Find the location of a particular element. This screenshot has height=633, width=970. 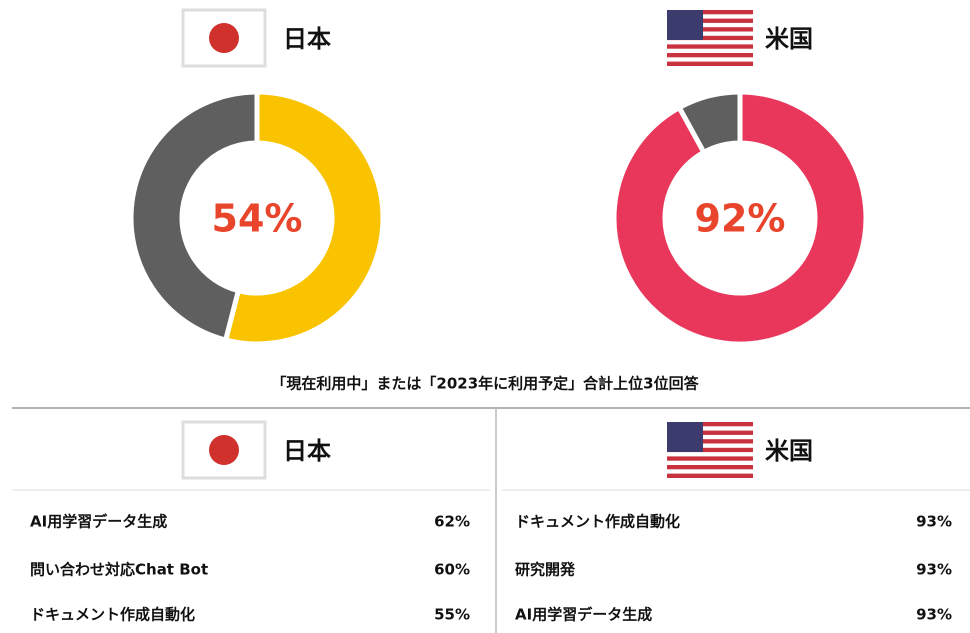

column-header: 日本 is located at coordinates (307, 451).